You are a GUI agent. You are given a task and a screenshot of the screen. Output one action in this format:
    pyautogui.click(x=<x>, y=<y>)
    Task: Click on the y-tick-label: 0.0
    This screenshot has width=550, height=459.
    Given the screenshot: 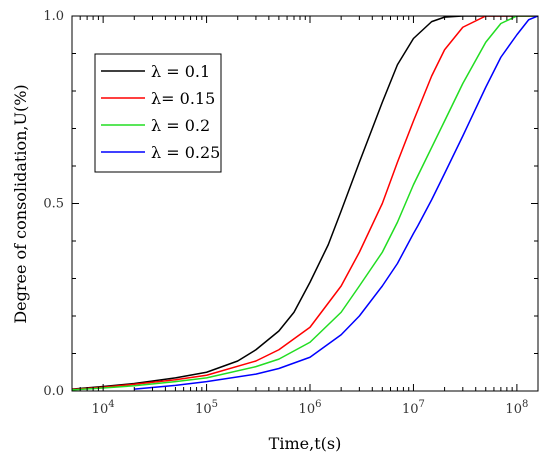 What is the action you would take?
    pyautogui.click(x=53, y=391)
    